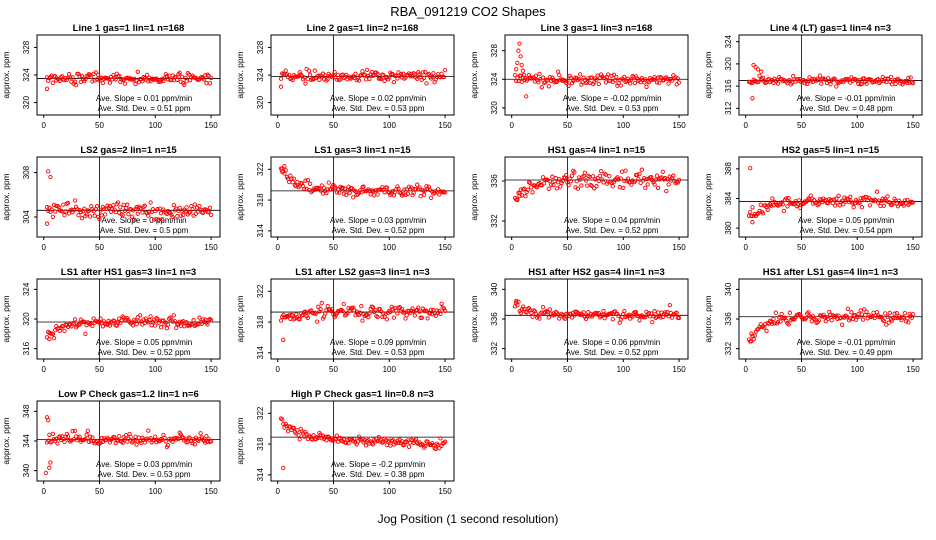 The height and width of the screenshot is (540, 936). What do you see at coordinates (128, 394) in the screenshot?
I see `subplot-title: Low P Check gas=1.2 lin=1 n=6` at bounding box center [128, 394].